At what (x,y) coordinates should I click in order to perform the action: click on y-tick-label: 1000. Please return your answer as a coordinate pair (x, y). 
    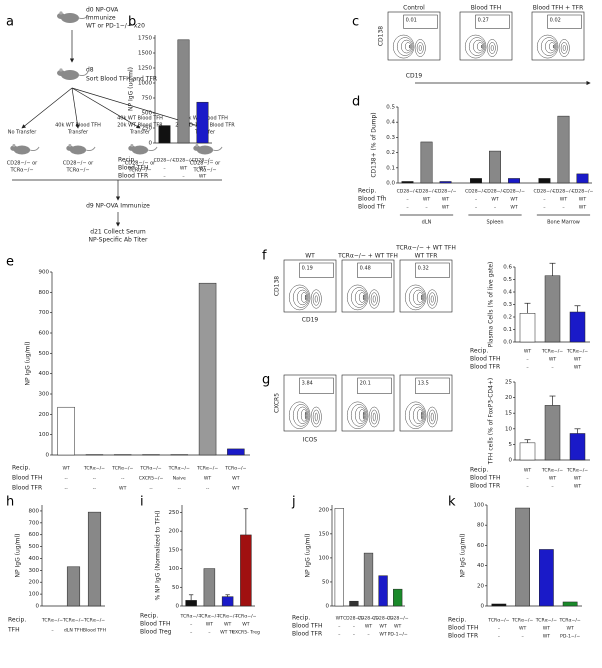
    Looking at the image, I should click on (145, 84).